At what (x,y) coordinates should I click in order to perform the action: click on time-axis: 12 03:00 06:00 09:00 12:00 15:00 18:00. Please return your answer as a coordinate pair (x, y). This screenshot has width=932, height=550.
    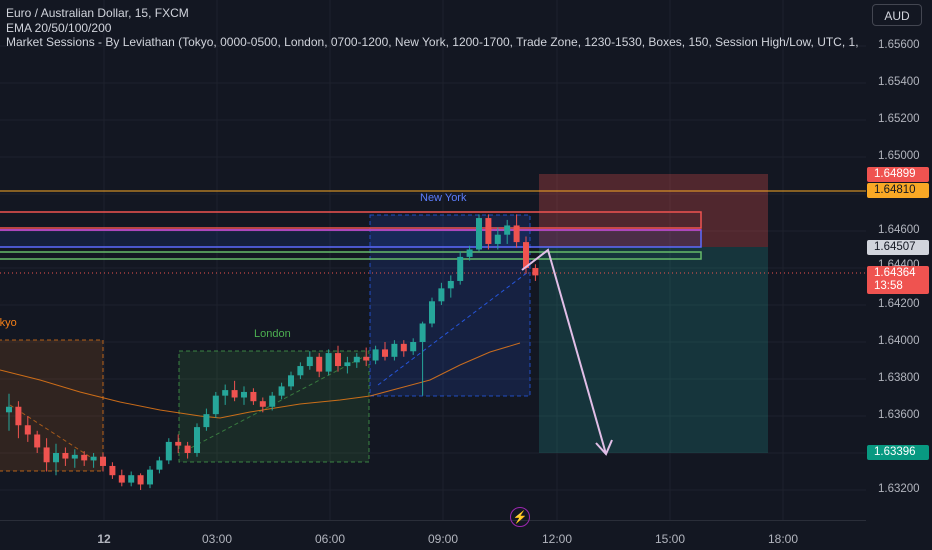
    Looking at the image, I should click on (433, 535).